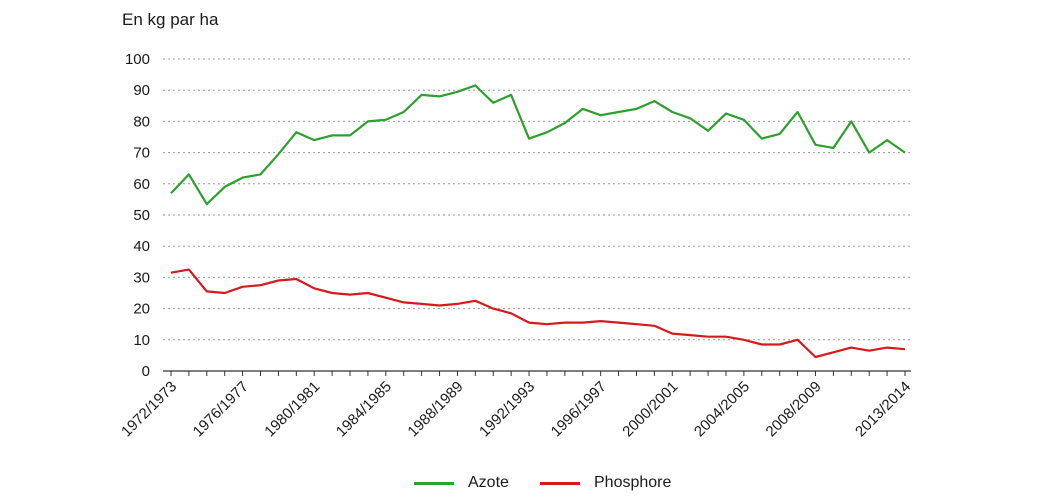 The image size is (1039, 498). I want to click on legend-label-azote: Azote, so click(488, 482).